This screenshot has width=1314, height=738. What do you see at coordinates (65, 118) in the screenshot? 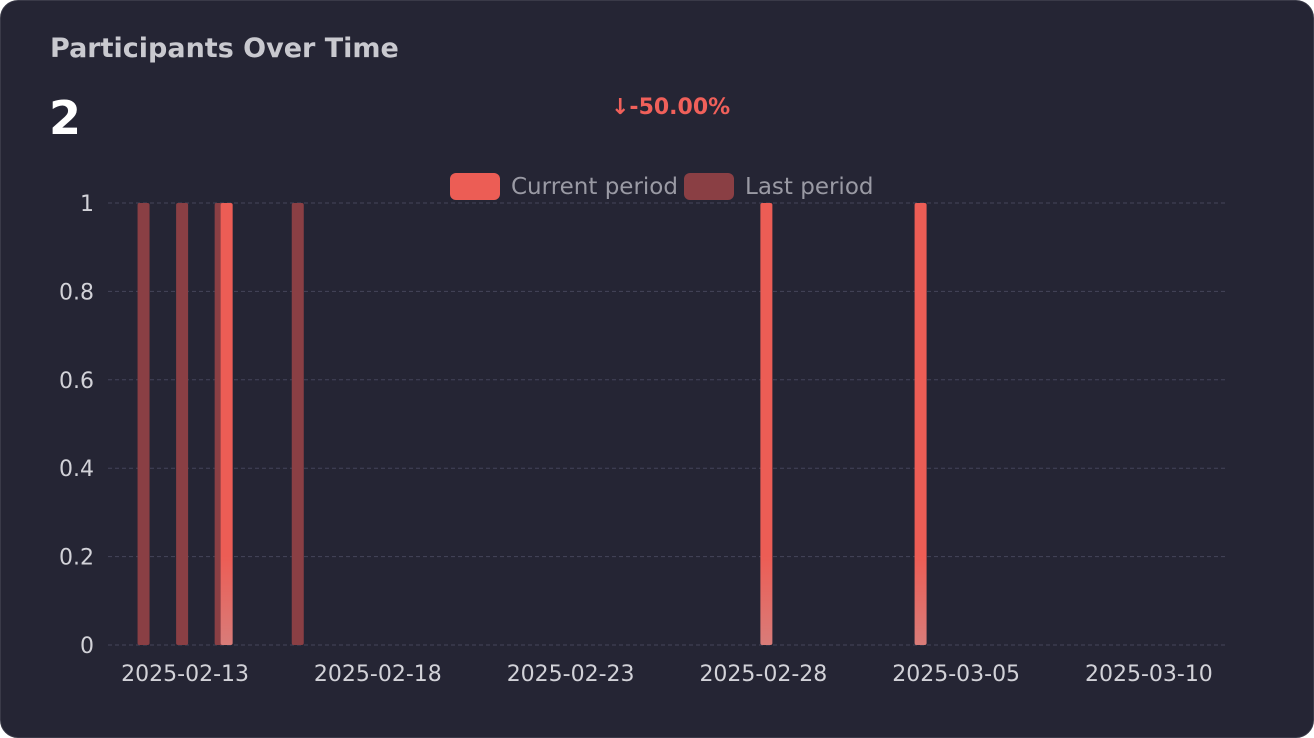
I see `participant-count: 2` at bounding box center [65, 118].